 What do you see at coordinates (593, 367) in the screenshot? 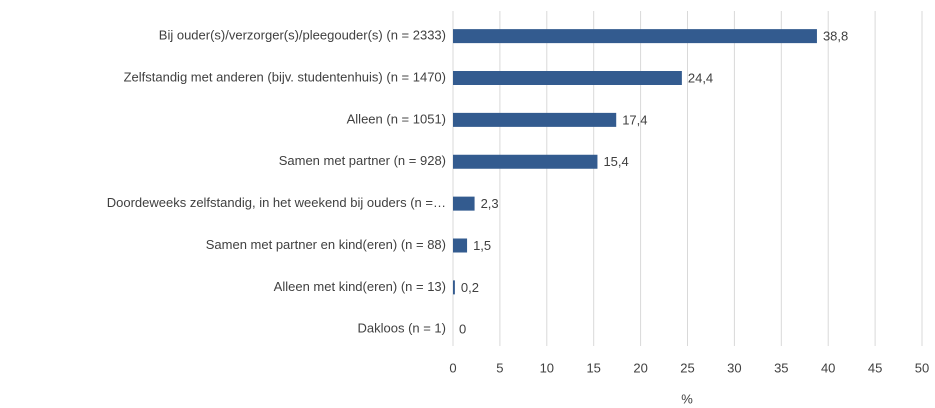
I see `x-tick-label: 15` at bounding box center [593, 367].